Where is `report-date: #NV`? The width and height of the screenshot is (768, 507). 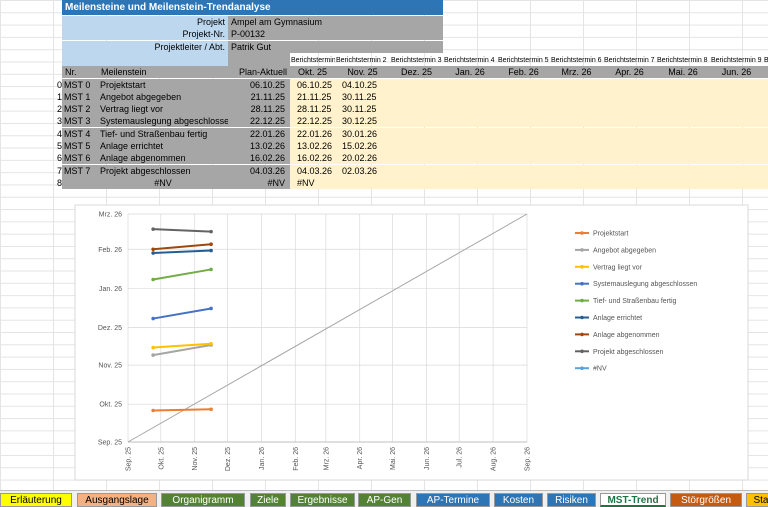
report-date: #NV is located at coordinates (306, 182).